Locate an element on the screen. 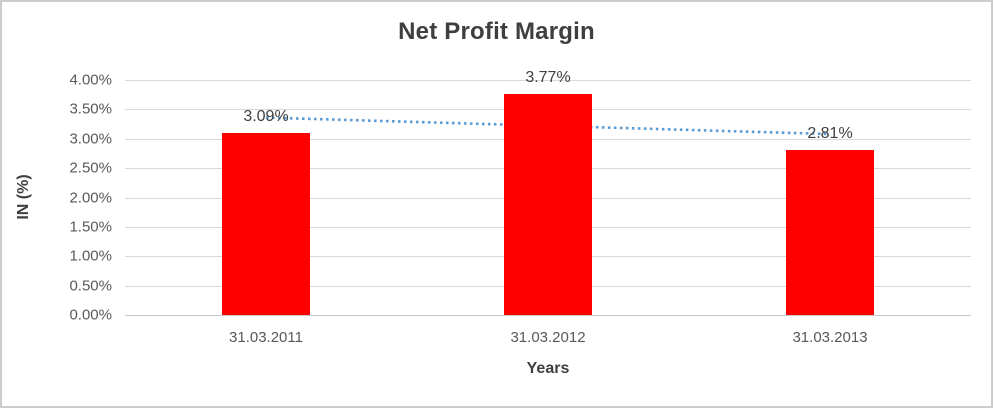  y-tick-label: 0.00% is located at coordinates (90, 315).